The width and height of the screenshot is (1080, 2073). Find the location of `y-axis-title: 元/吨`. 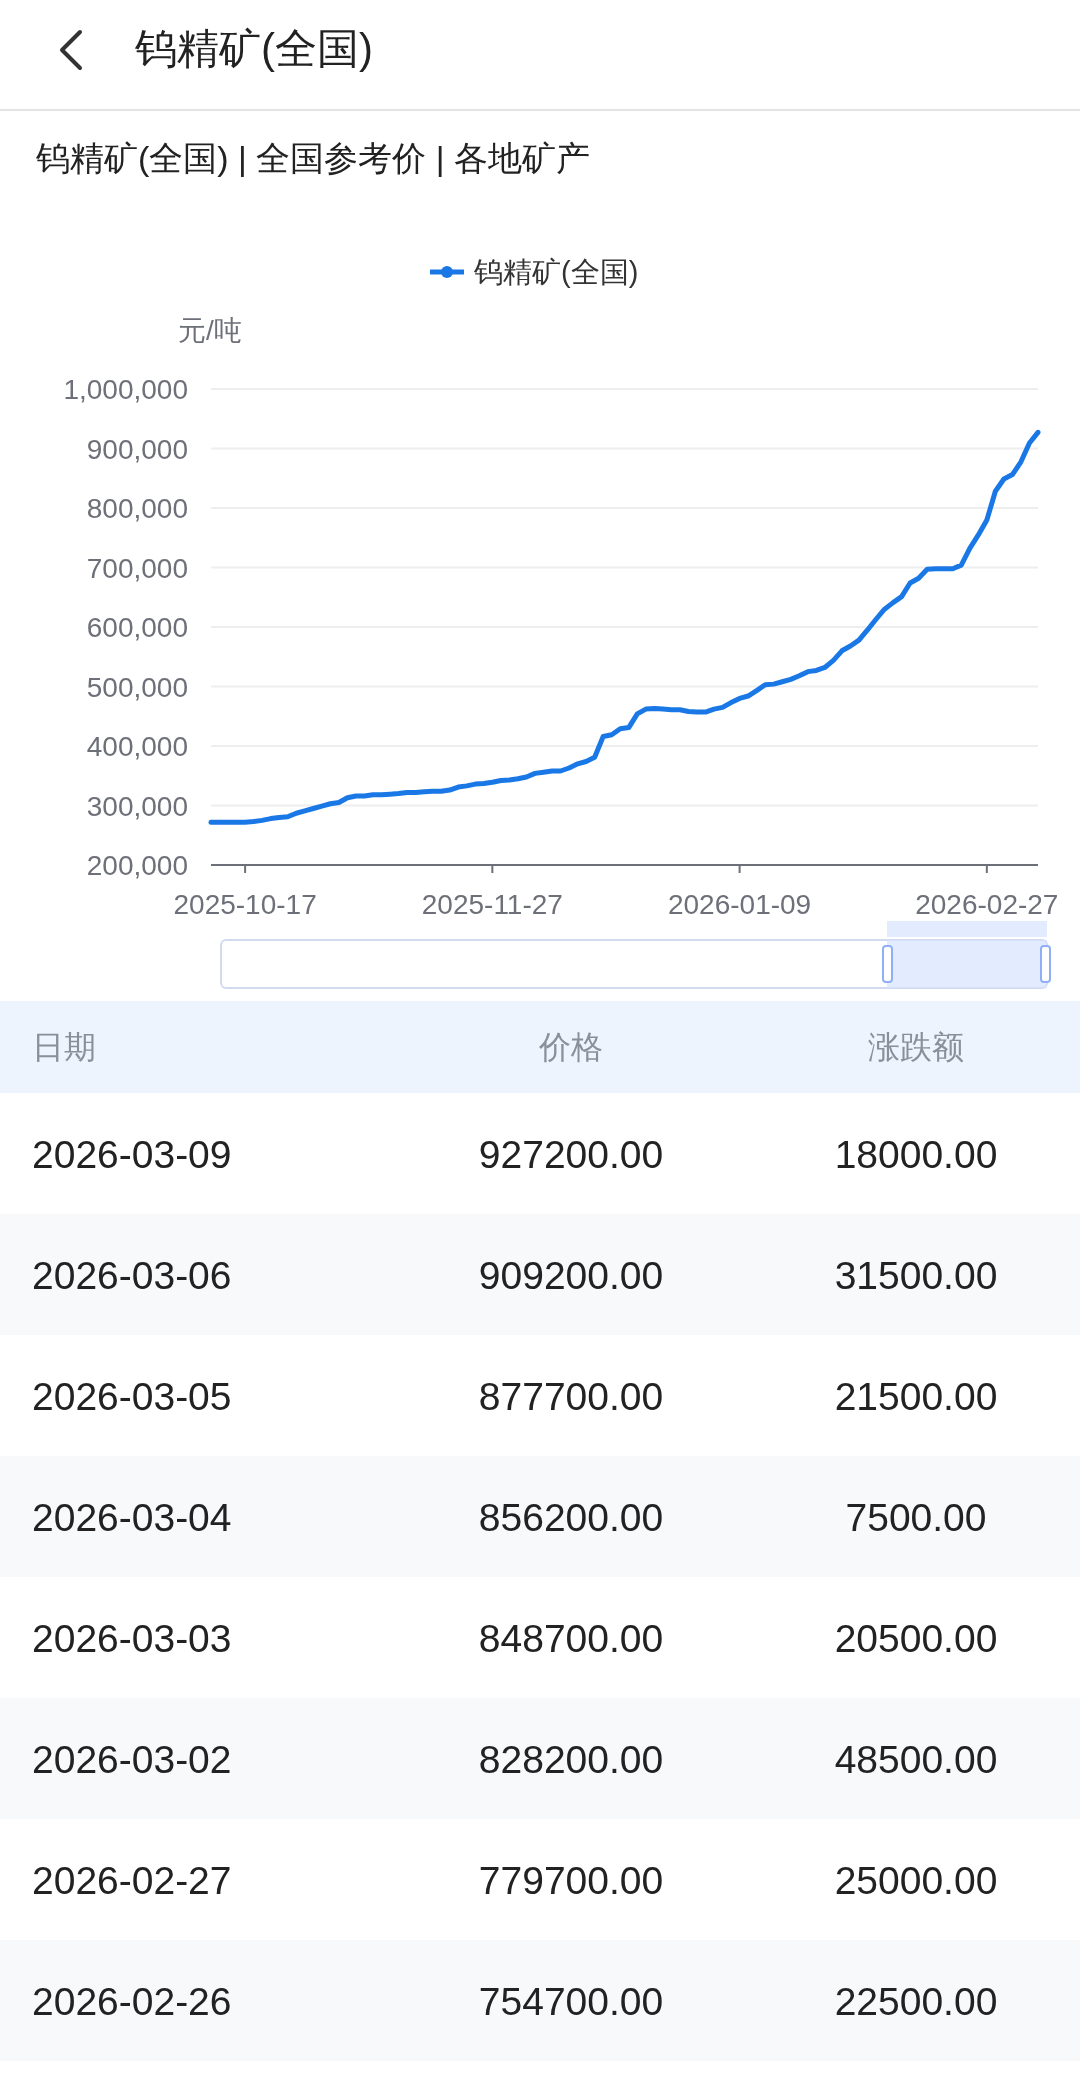

y-axis-title: 元/吨 is located at coordinates (210, 330).